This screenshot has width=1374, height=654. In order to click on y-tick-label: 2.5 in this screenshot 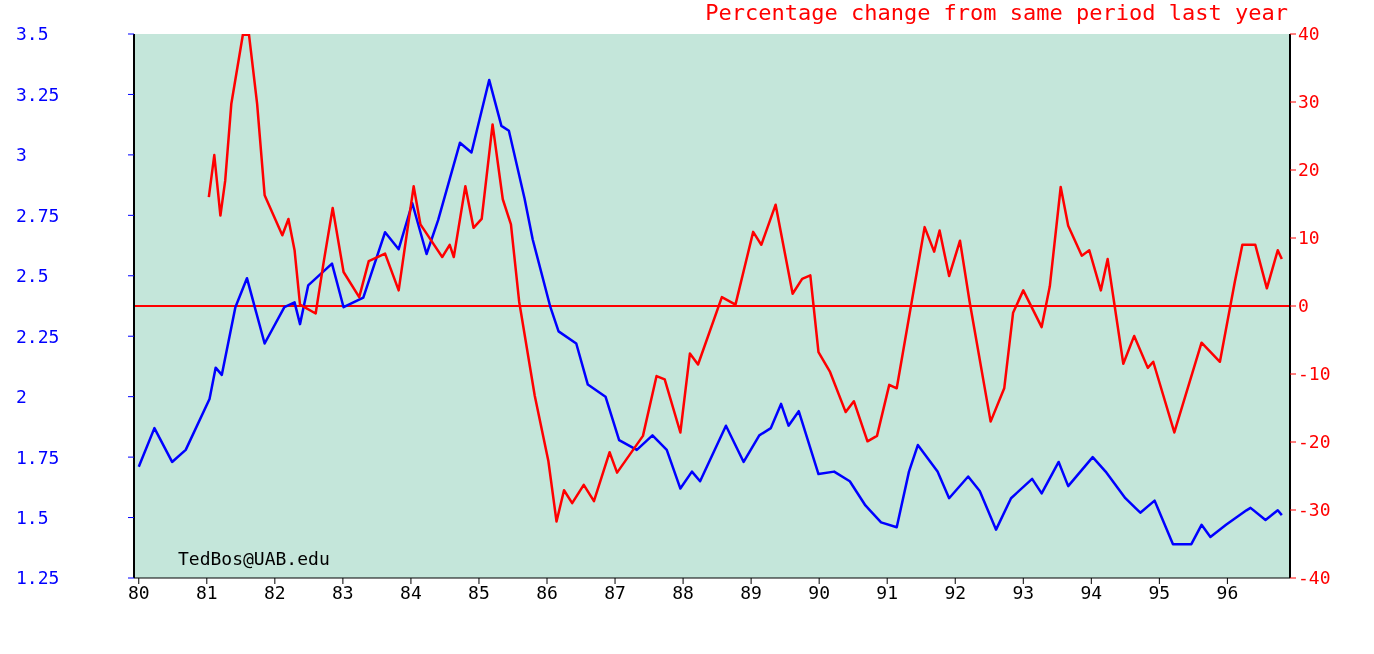, I will do `click(32, 276)`.